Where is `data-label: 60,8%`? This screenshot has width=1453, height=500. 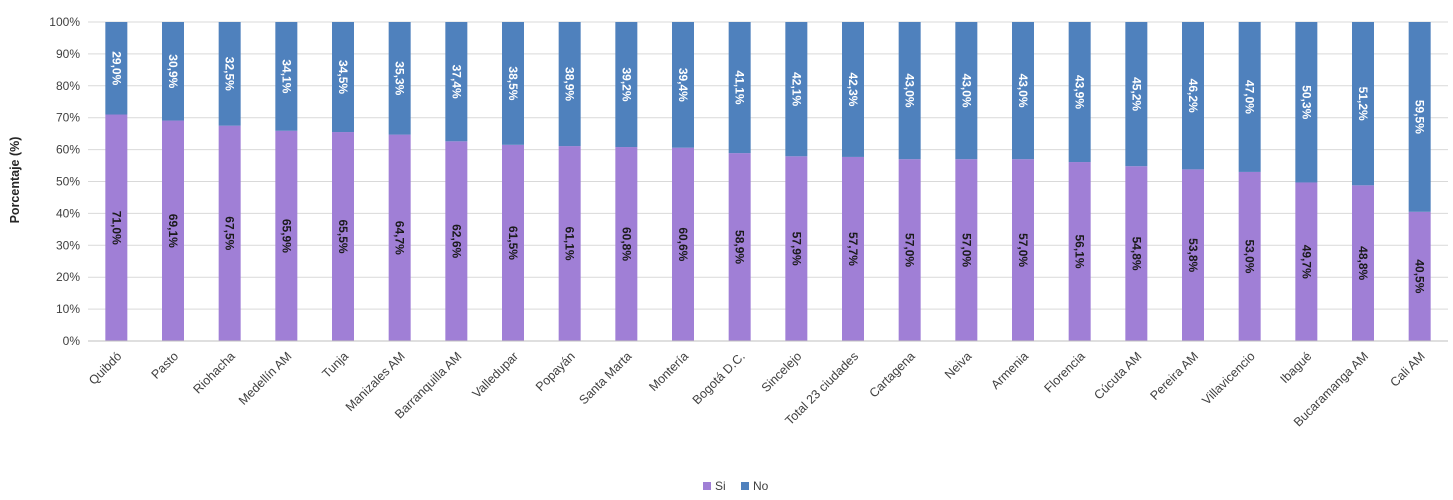
data-label: 60,8% is located at coordinates (626, 244).